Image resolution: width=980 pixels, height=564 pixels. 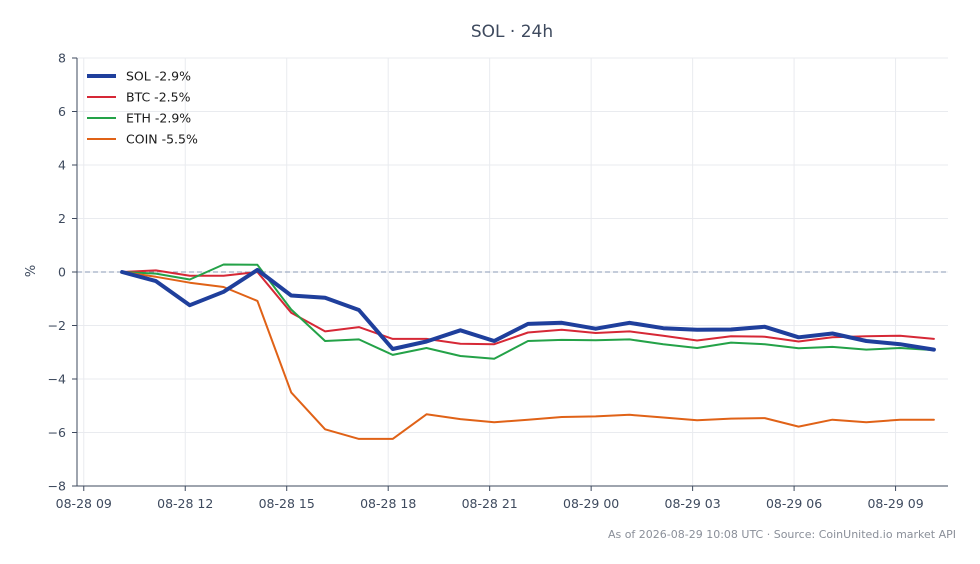 What do you see at coordinates (162, 139) in the screenshot?
I see `legend-label: COIN -5.5%` at bounding box center [162, 139].